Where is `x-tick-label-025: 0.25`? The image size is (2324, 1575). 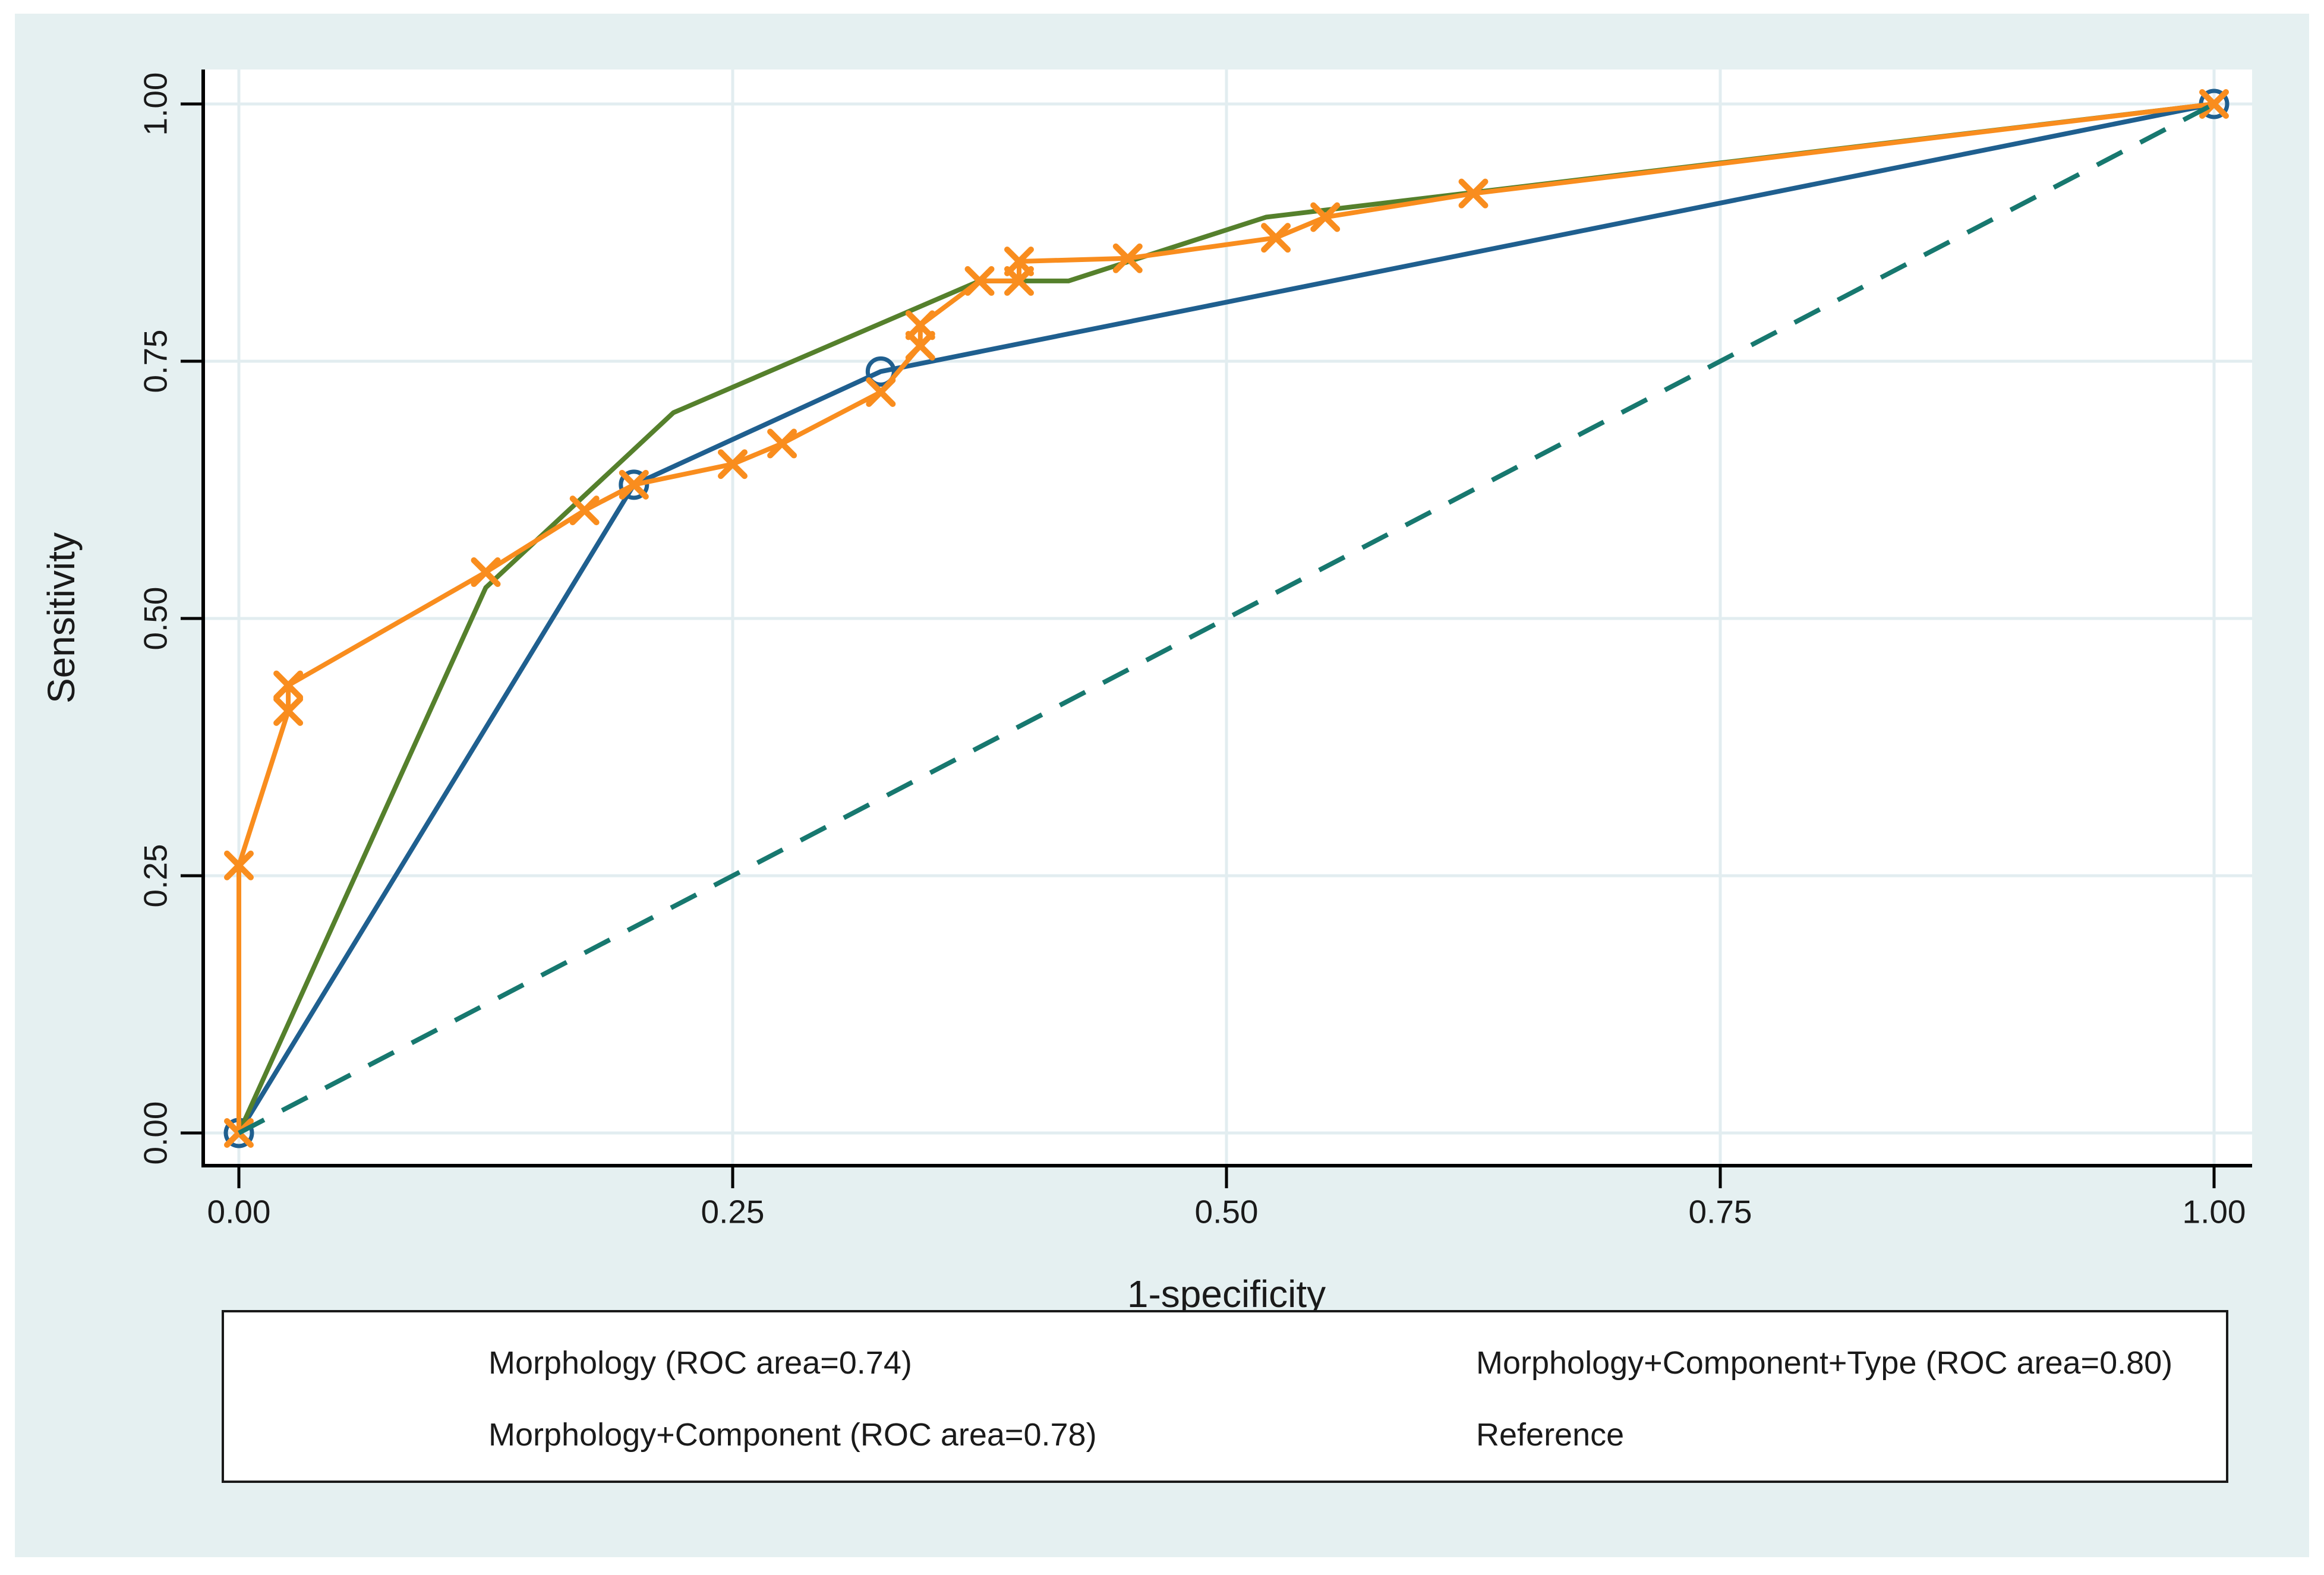 x-tick-label-025: 0.25 is located at coordinates (733, 1211).